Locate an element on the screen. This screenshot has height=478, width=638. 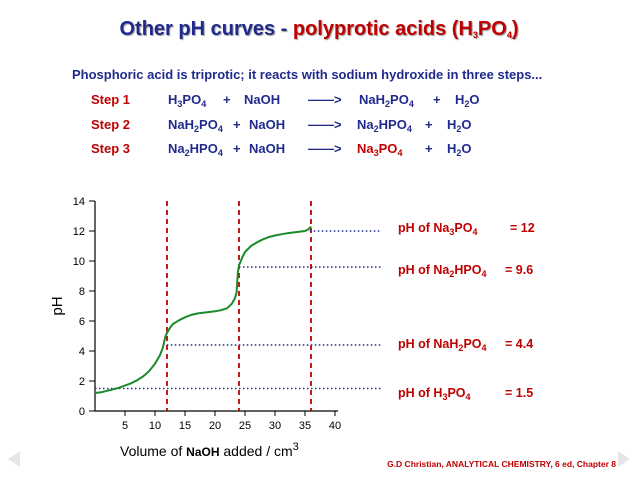
titration-curve is located at coordinates (203, 309).